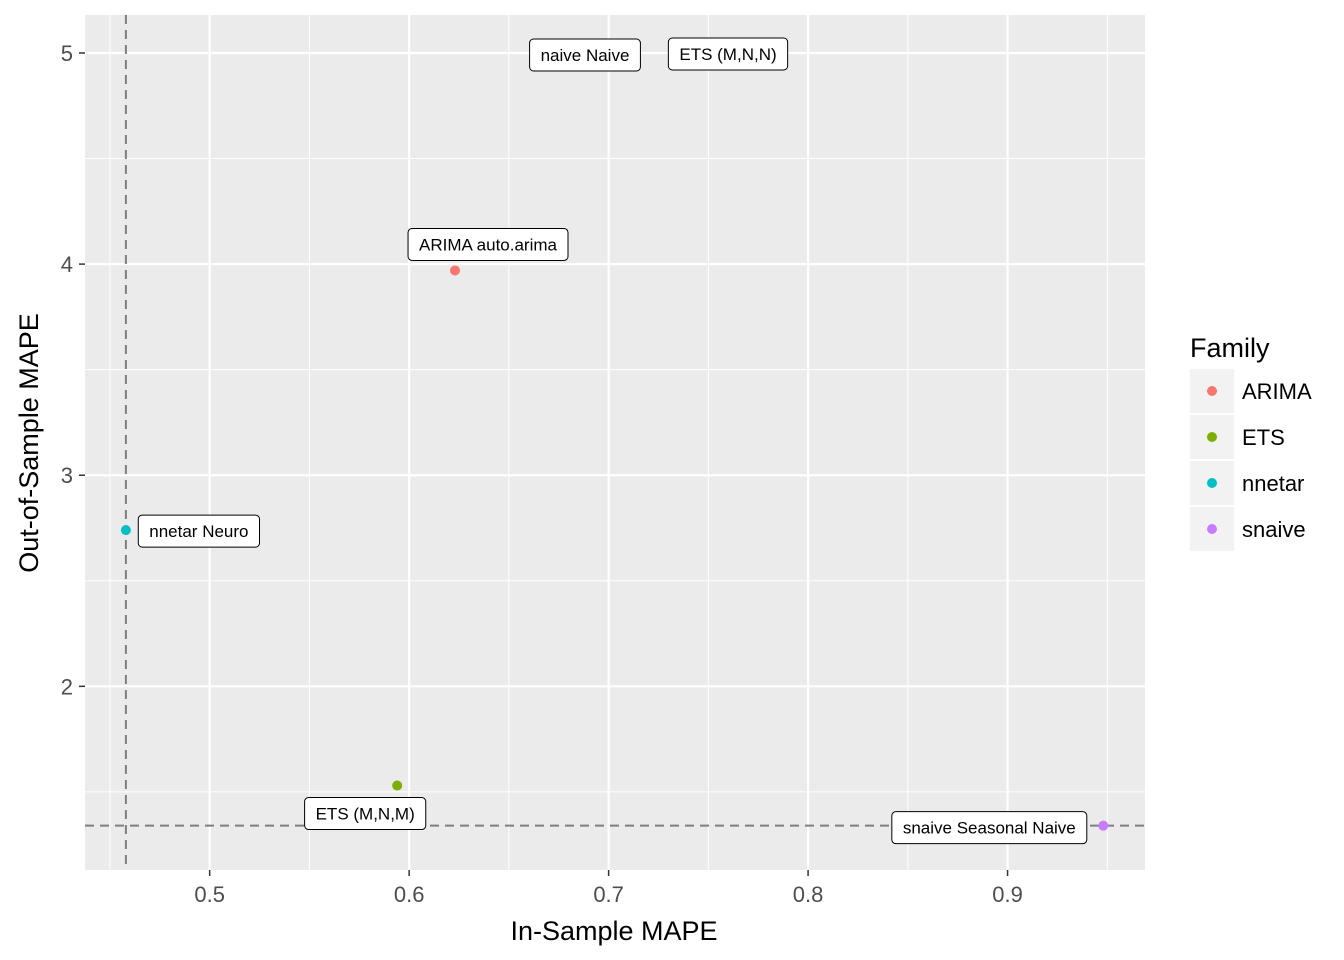 Image resolution: width=1344 pixels, height=960 pixels. I want to click on legend-swatch-arima, so click(1212, 391).